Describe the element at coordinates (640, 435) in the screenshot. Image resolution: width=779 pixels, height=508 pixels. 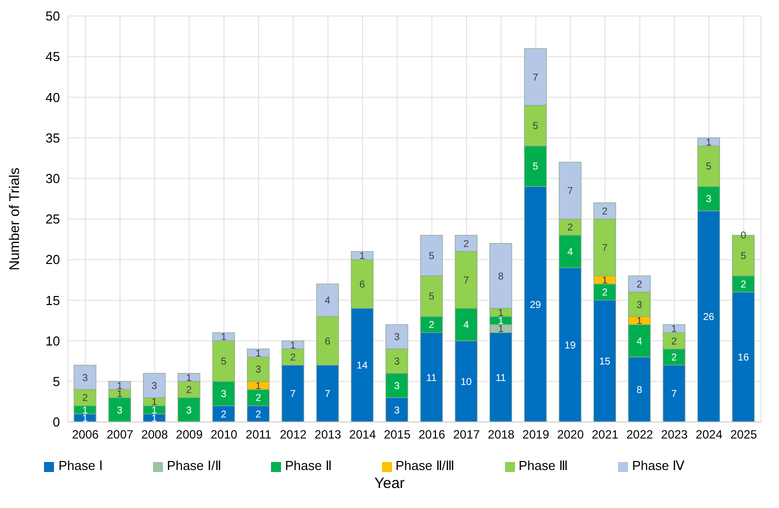
I see `x-tick-label: 2022` at that location.